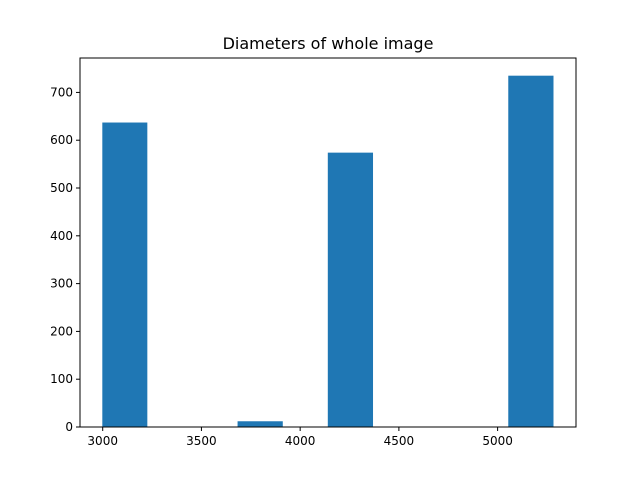  What do you see at coordinates (399, 441) in the screenshot?
I see `x-tick-label: 4500` at bounding box center [399, 441].